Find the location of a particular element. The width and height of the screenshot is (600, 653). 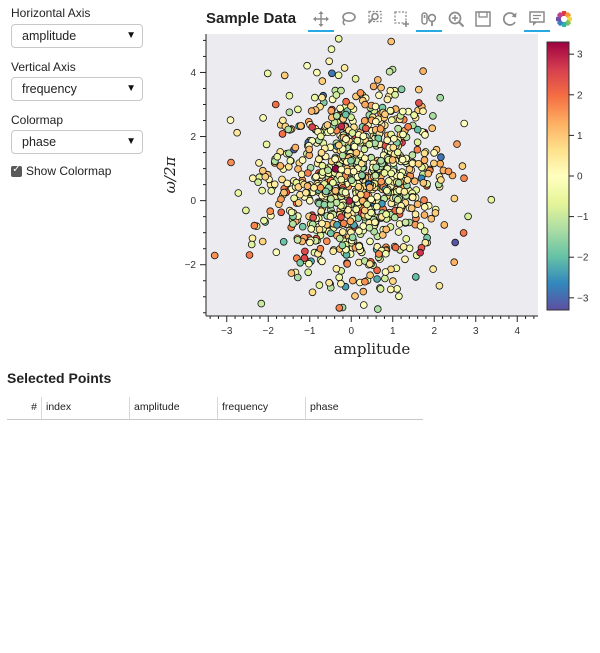

pan-tool-button is located at coordinates (321, 20).